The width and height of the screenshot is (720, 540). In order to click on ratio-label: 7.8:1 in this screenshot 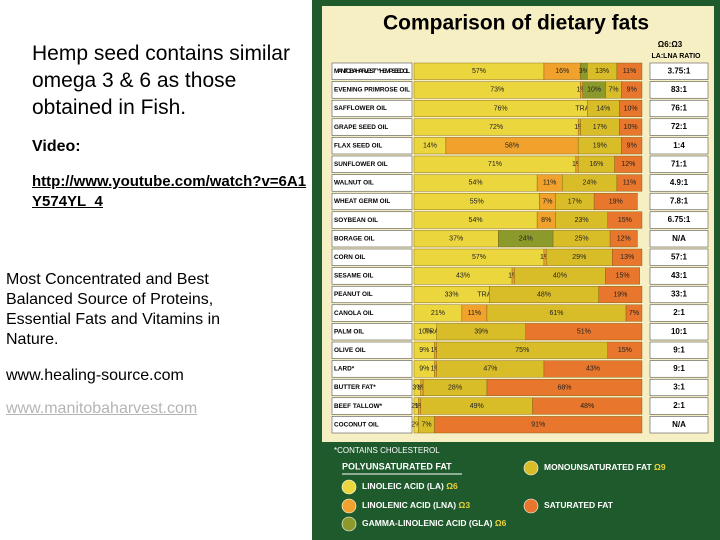, I will do `click(679, 201)`.